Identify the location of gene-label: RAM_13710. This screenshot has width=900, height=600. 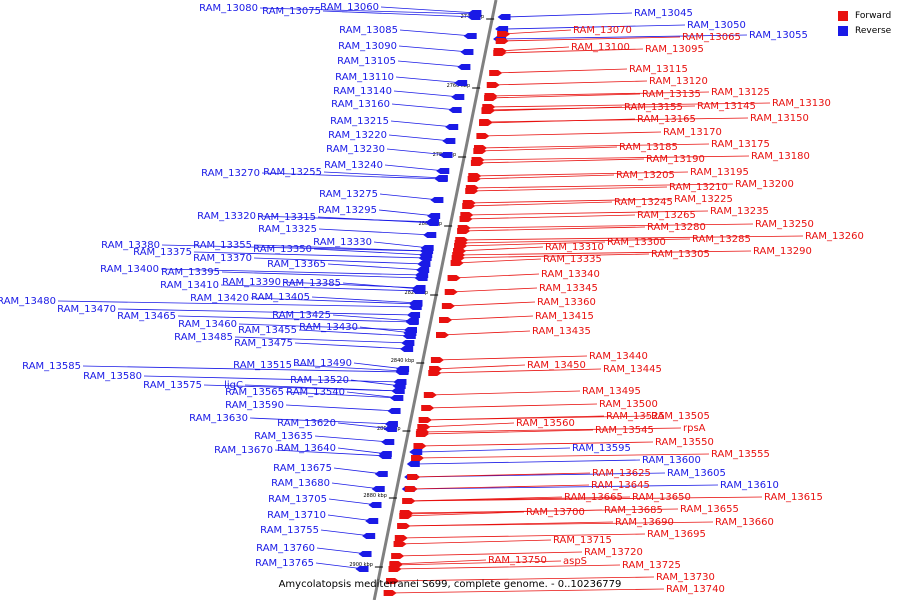
(296, 515).